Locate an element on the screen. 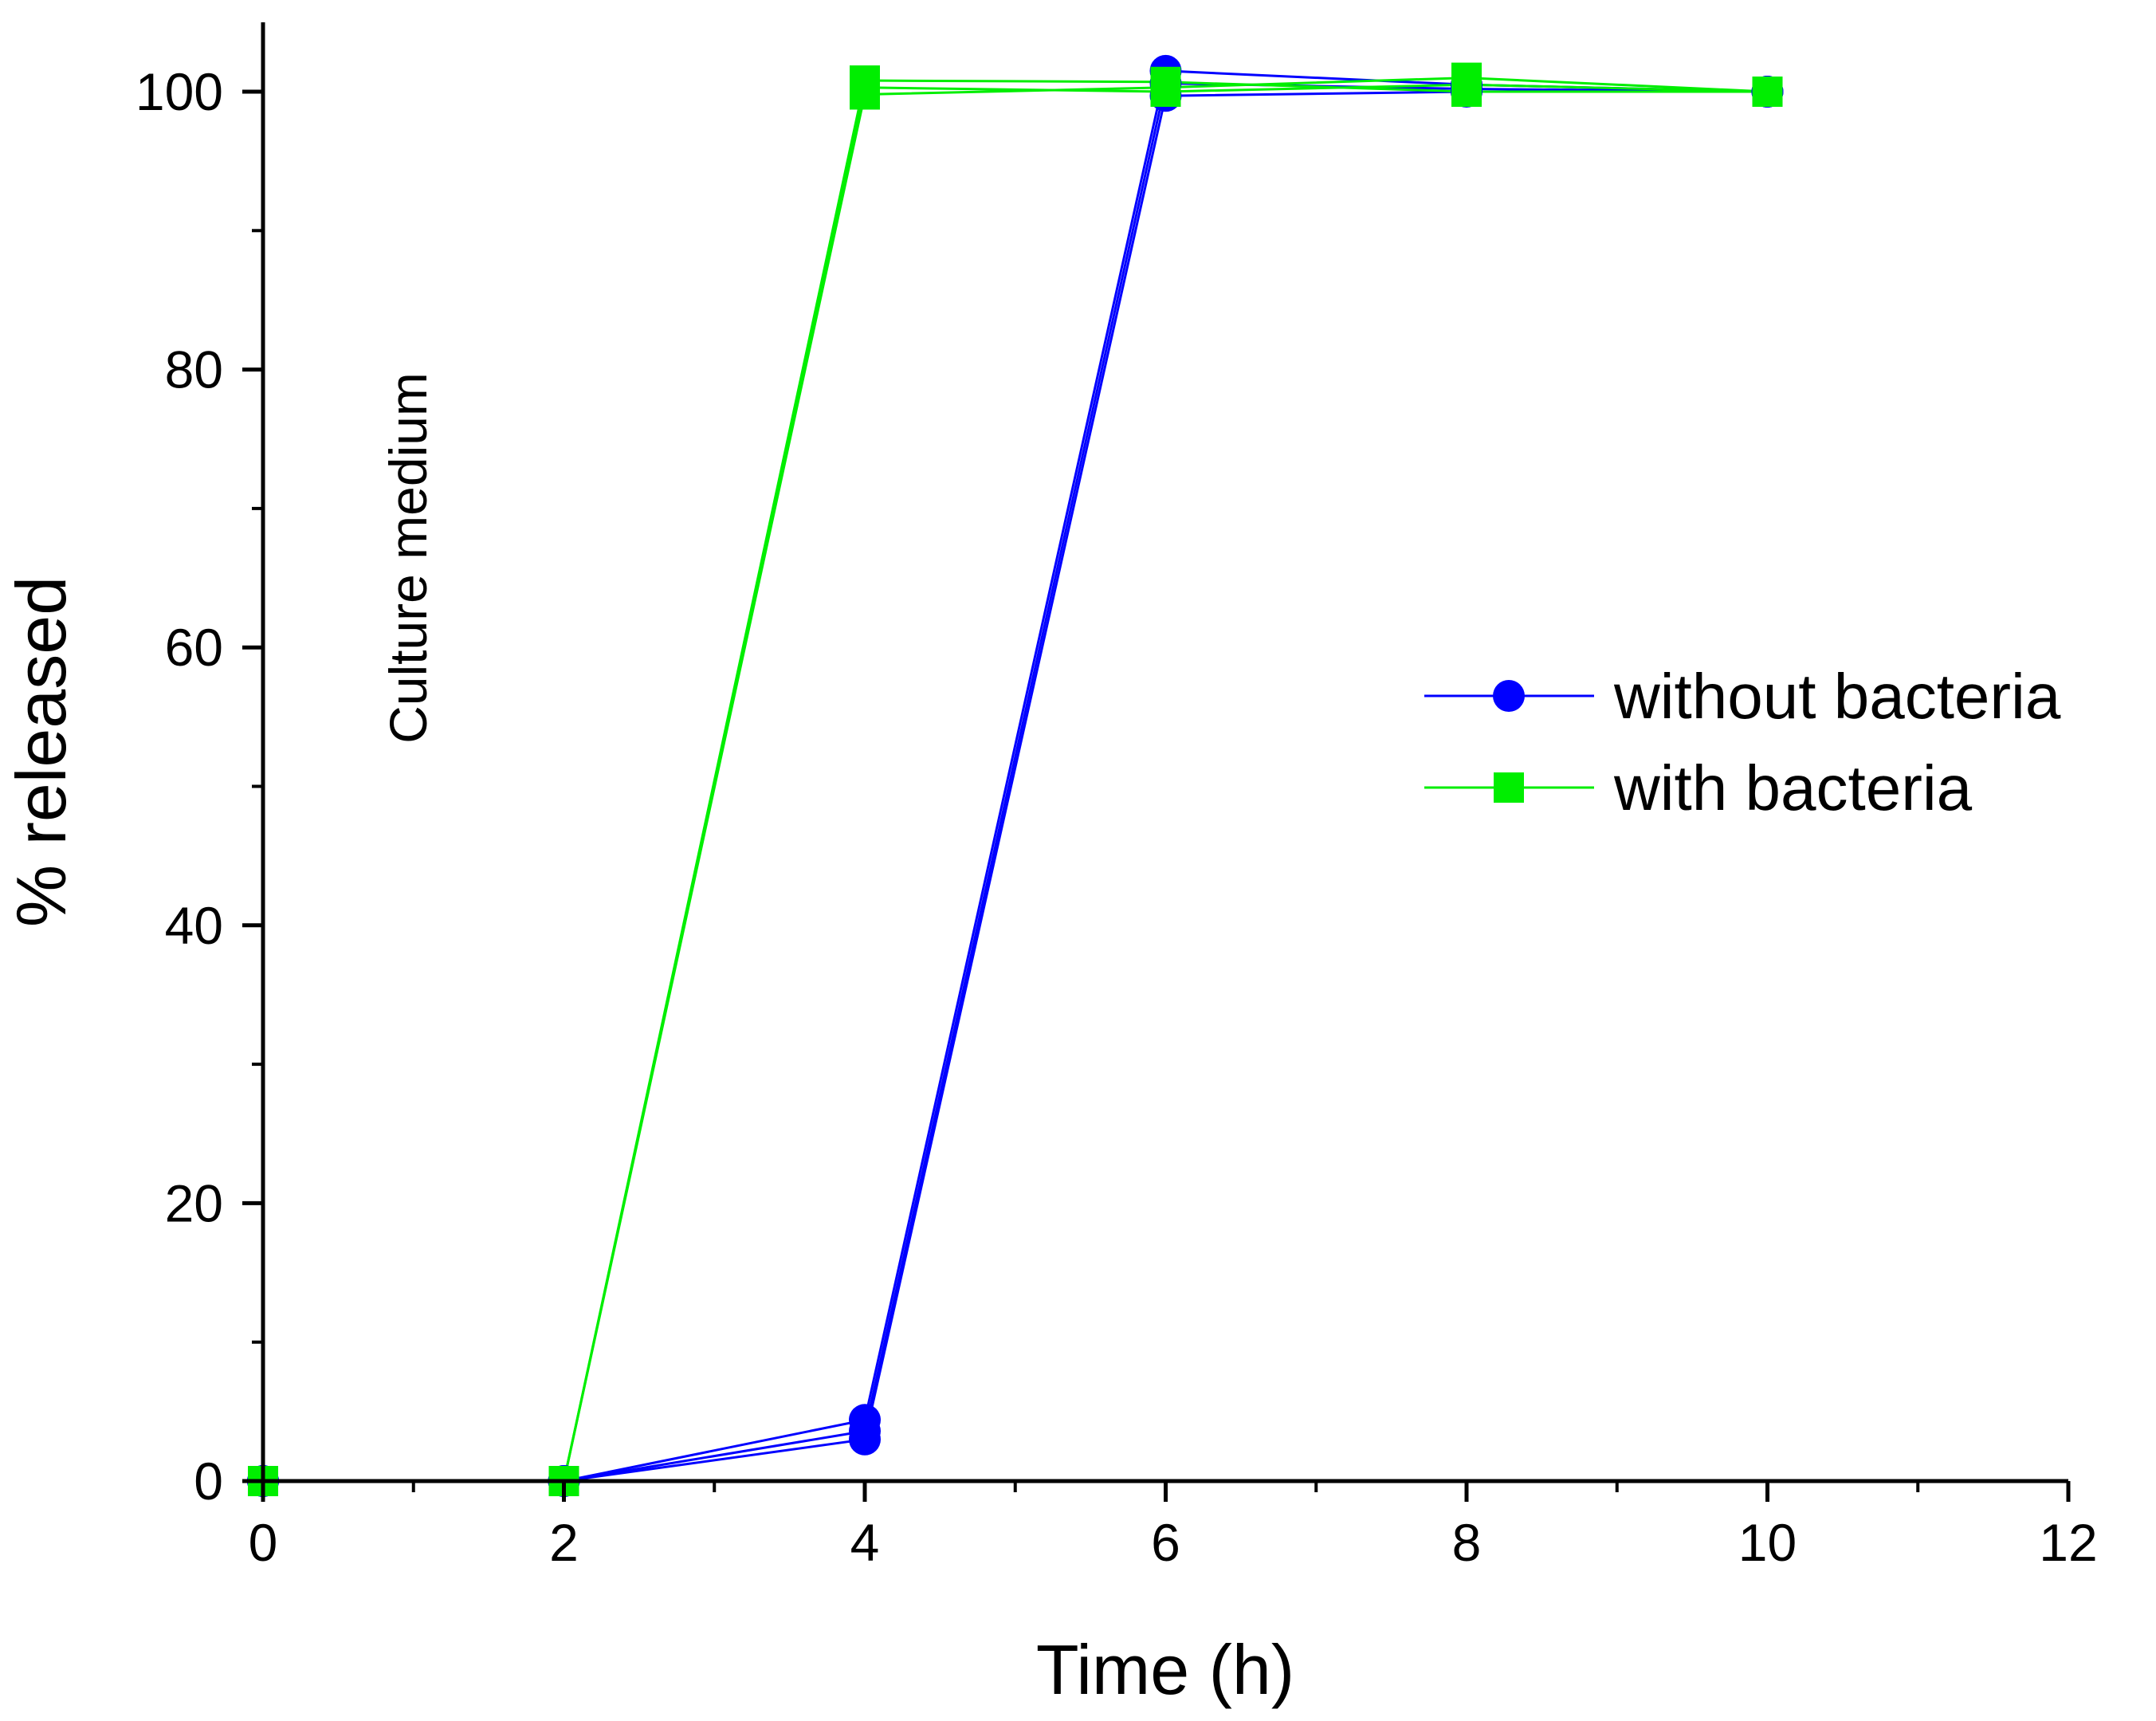 Image resolution: width=2156 pixels, height=1721 pixels. y-tick-label: 0 is located at coordinates (208, 1481).